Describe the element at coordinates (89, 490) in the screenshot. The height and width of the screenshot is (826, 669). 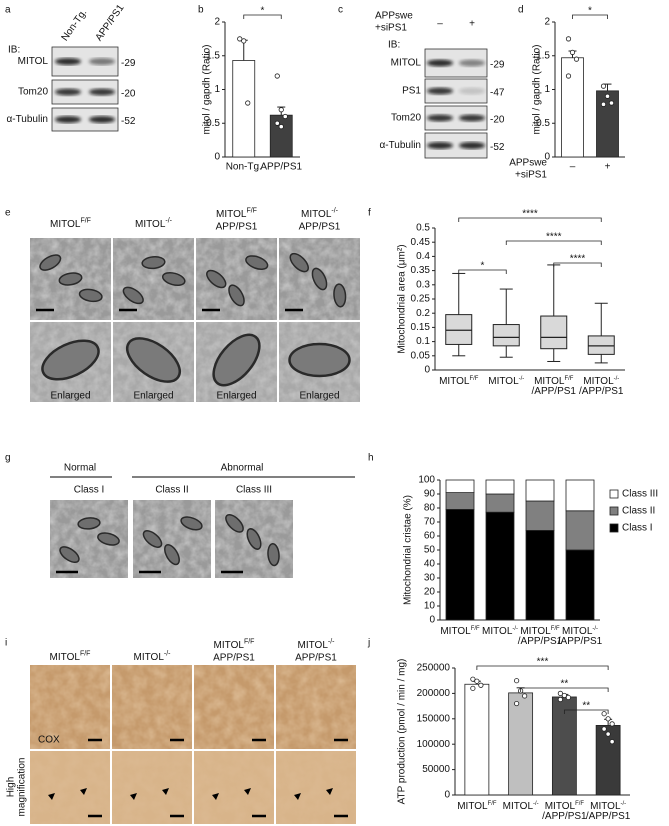
I see `class-label: Class I` at that location.